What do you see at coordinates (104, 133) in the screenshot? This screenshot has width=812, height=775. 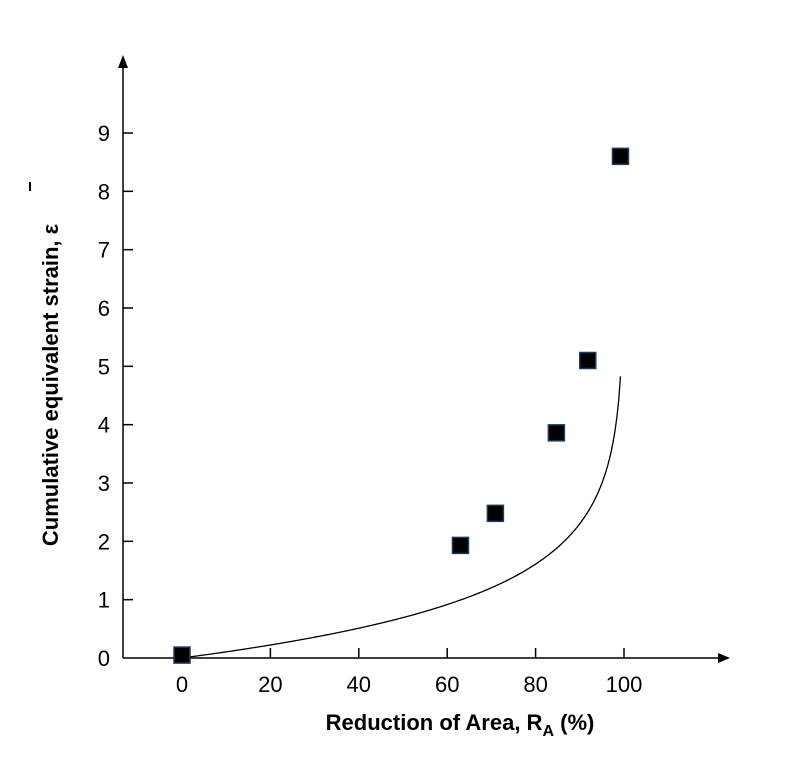 I see `y-tick-label: 9` at bounding box center [104, 133].